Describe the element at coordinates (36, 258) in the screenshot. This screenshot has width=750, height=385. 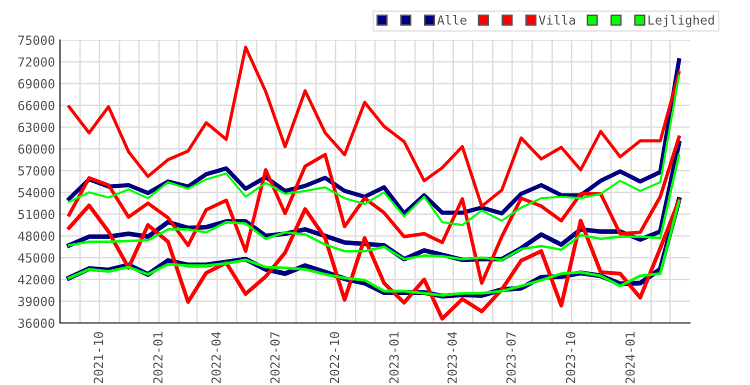
I see `y-tick-label: 45000` at that location.